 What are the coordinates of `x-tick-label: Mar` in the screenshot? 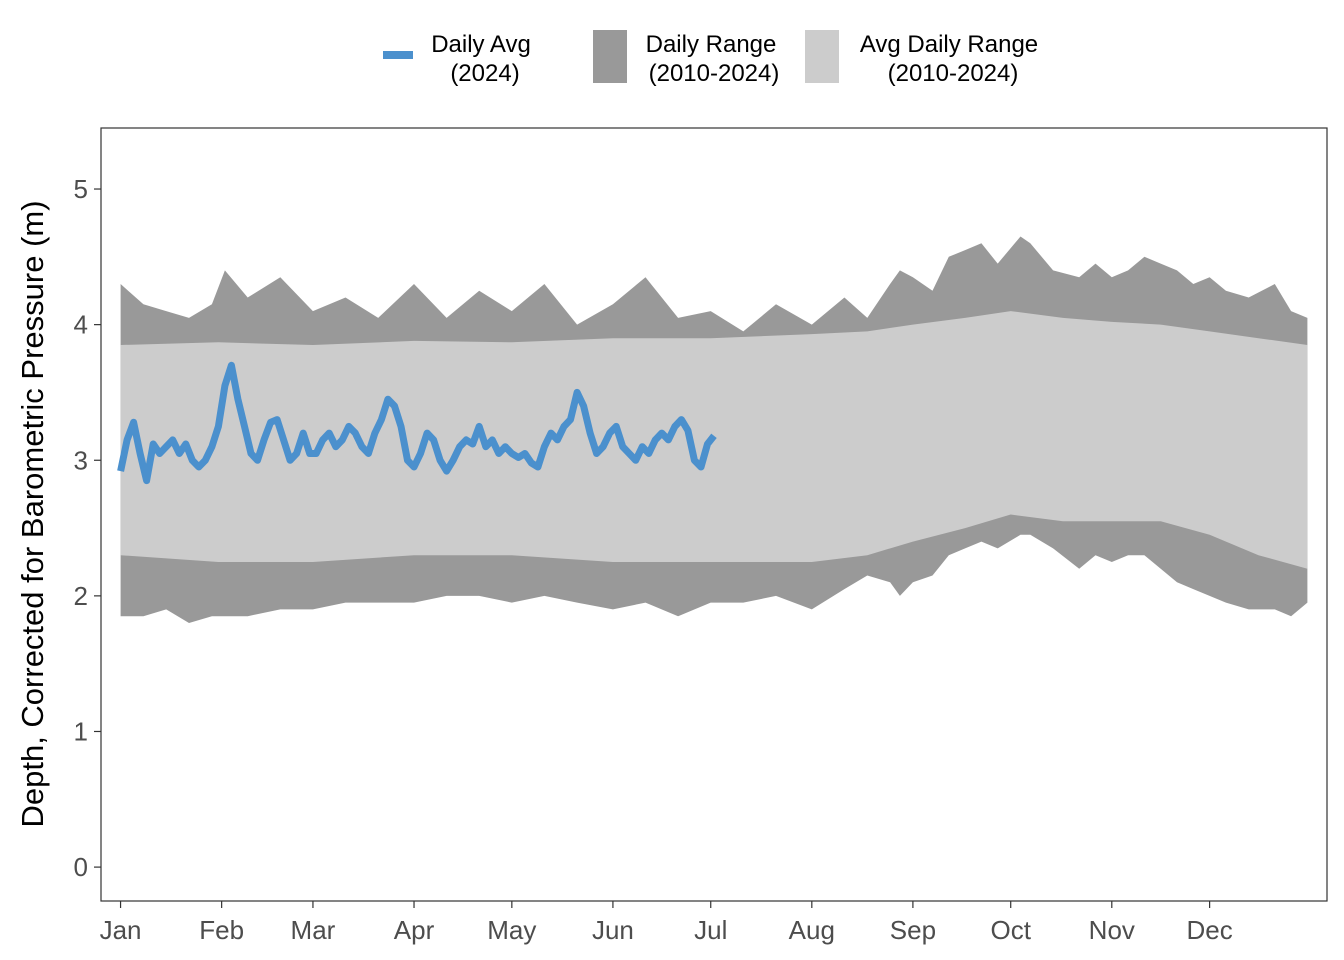 It's located at (313, 930).